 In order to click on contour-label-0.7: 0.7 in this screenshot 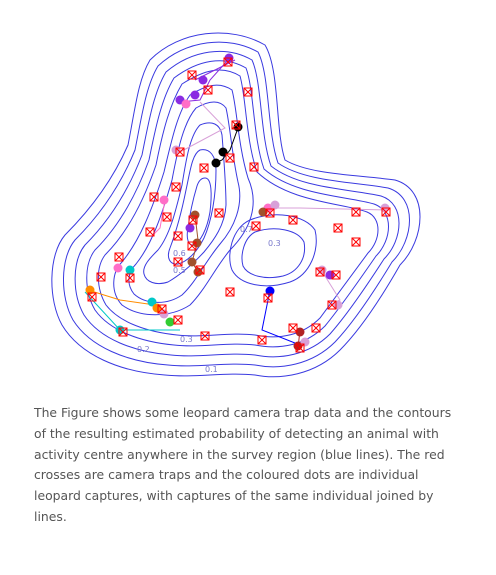, I will do `click(246, 229)`.